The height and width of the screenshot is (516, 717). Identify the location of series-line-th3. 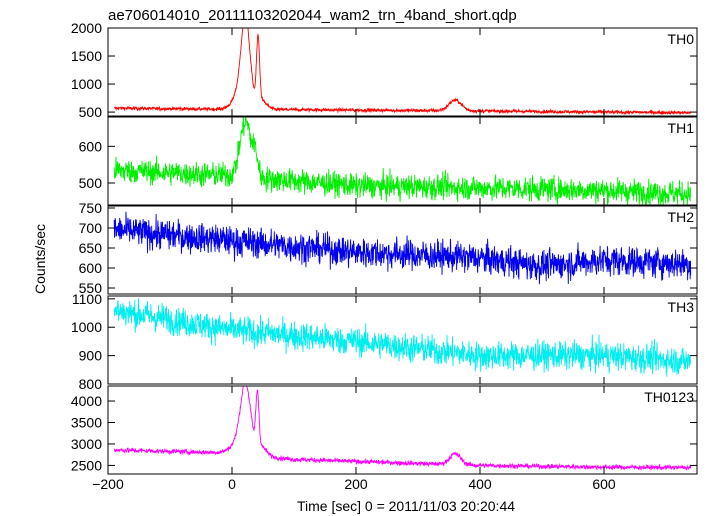
(402, 337).